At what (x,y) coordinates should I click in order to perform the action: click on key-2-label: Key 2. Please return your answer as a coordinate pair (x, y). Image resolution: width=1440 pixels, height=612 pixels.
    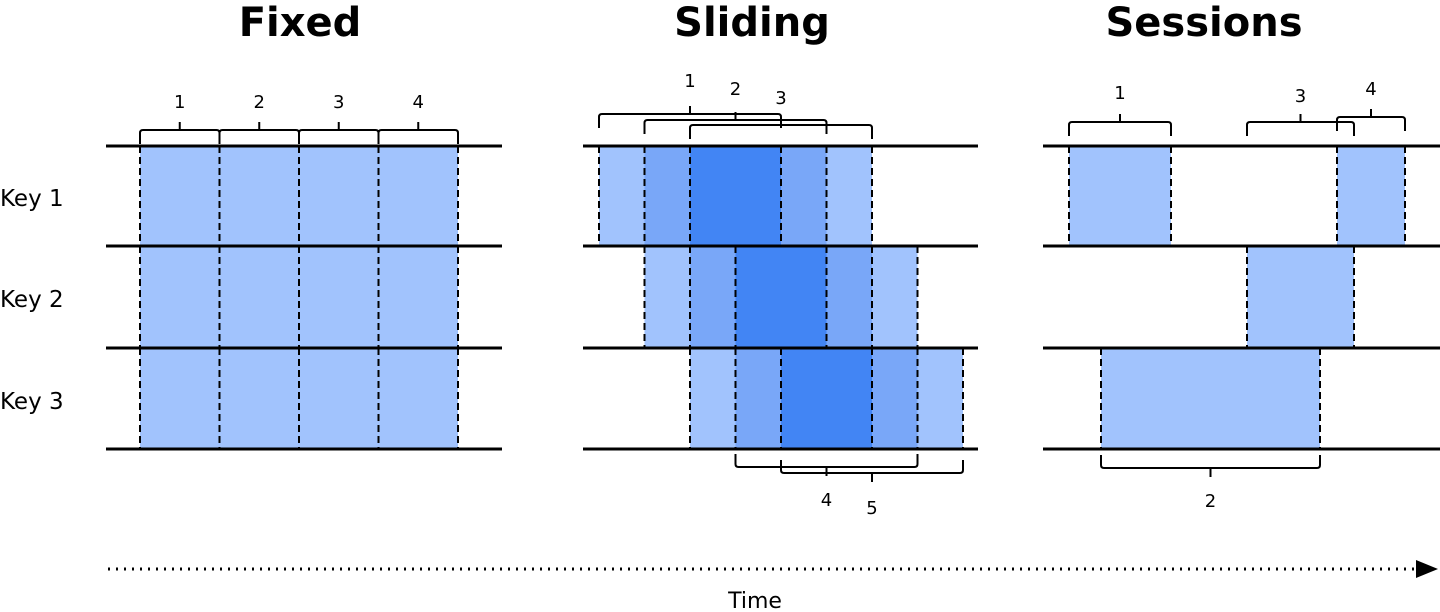
    Looking at the image, I should click on (32, 300).